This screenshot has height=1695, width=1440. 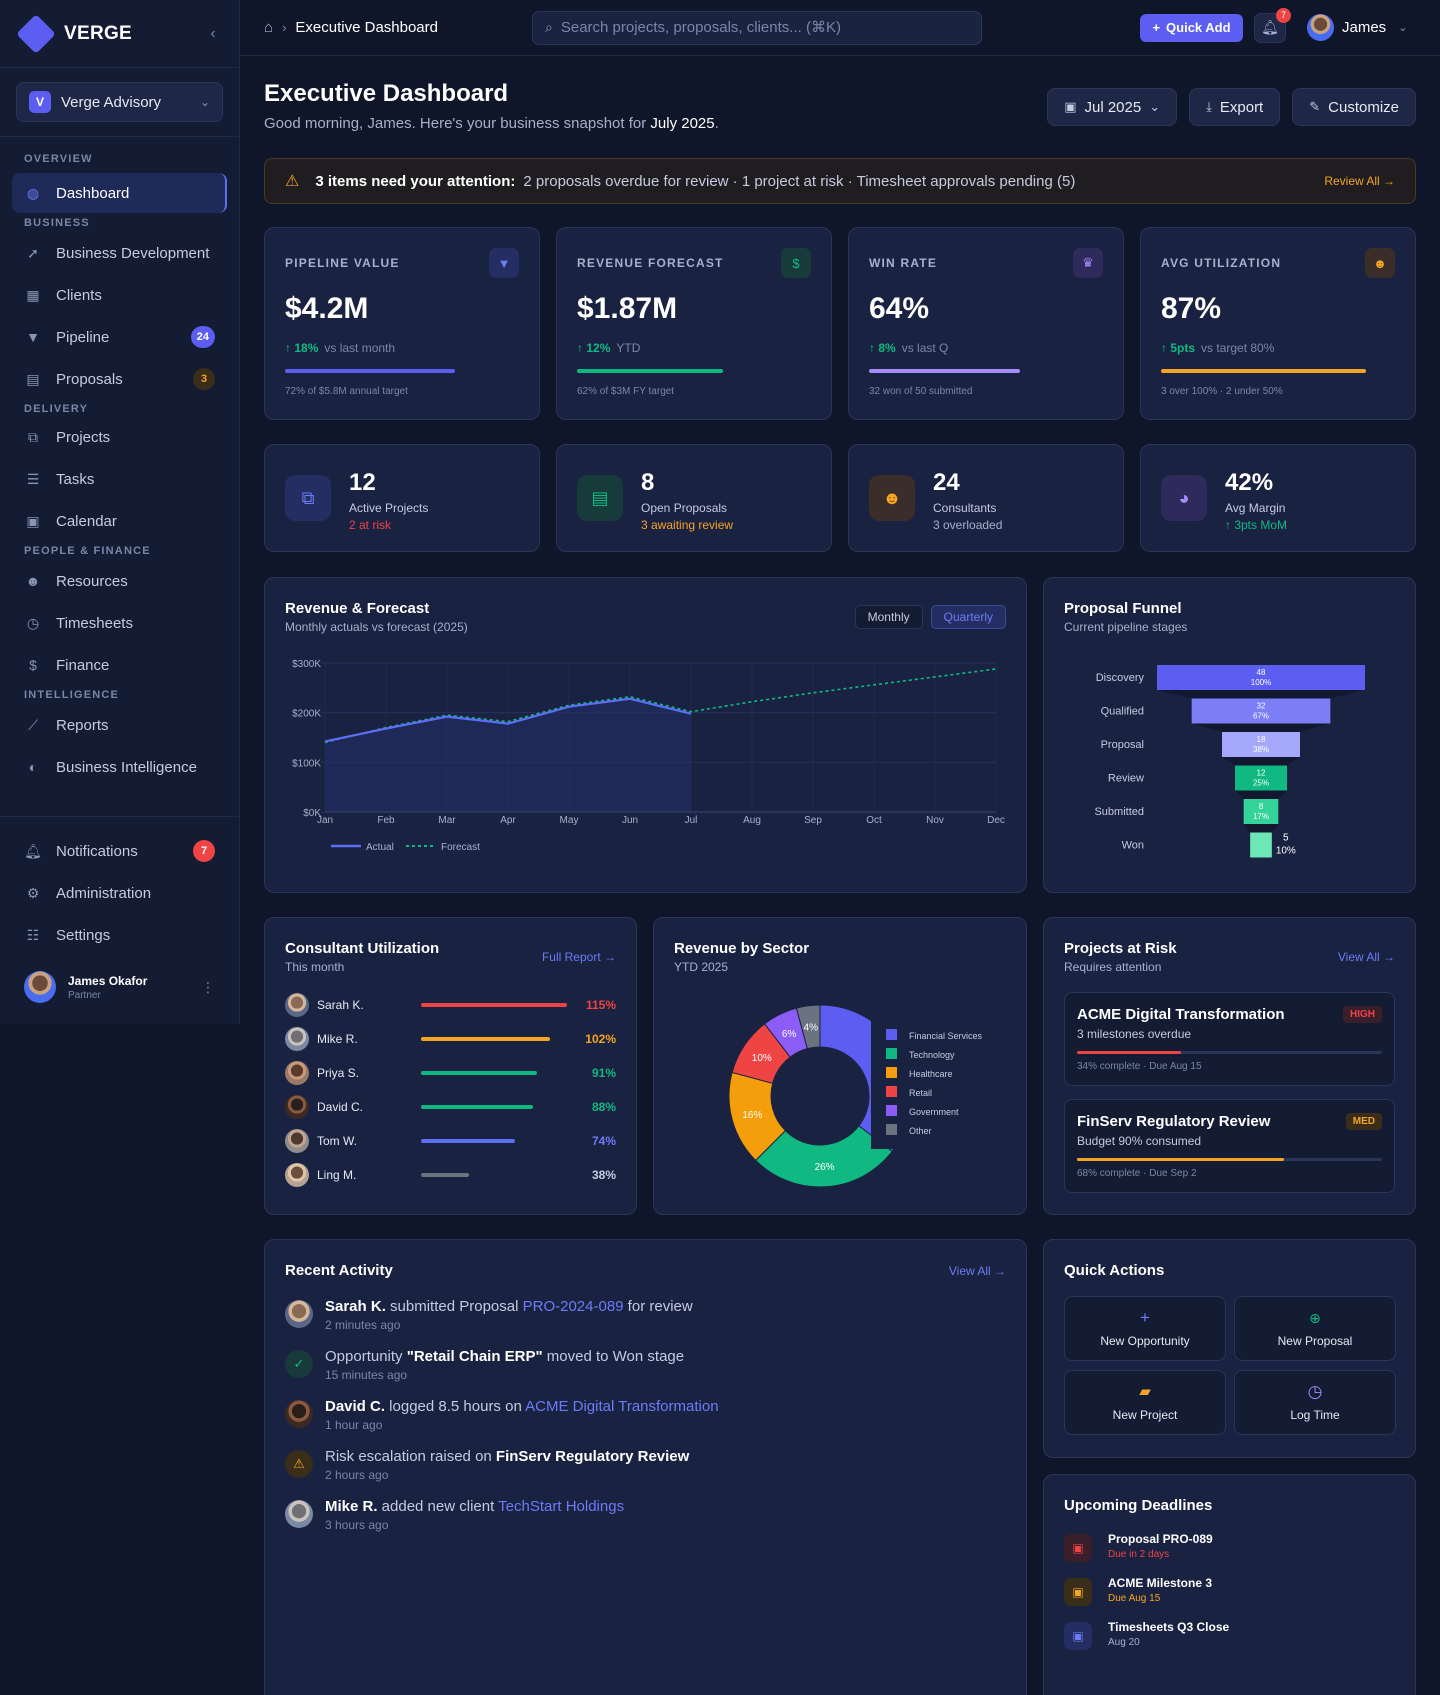 What do you see at coordinates (1359, 181) in the screenshot?
I see `review-all-link: Review All →` at bounding box center [1359, 181].